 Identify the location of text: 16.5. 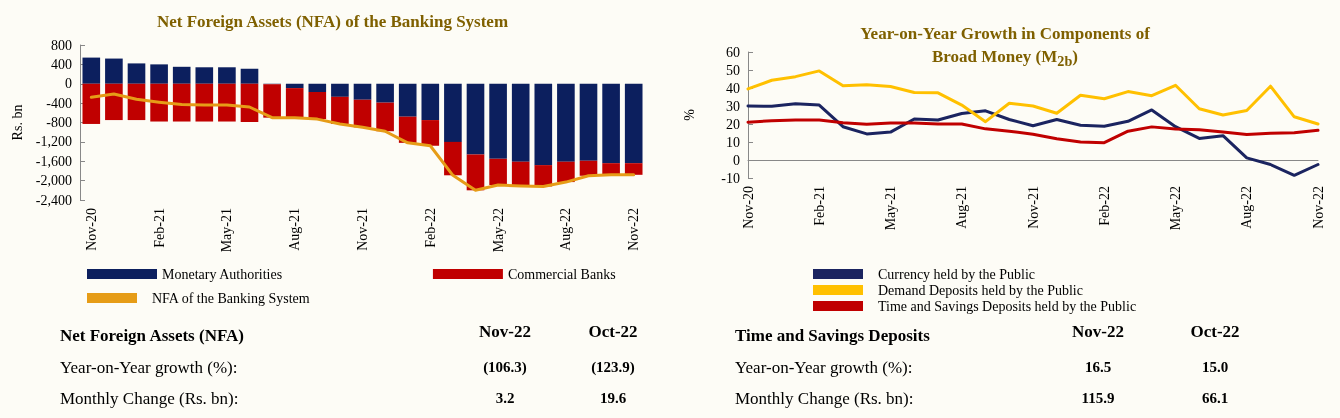
(1098, 367).